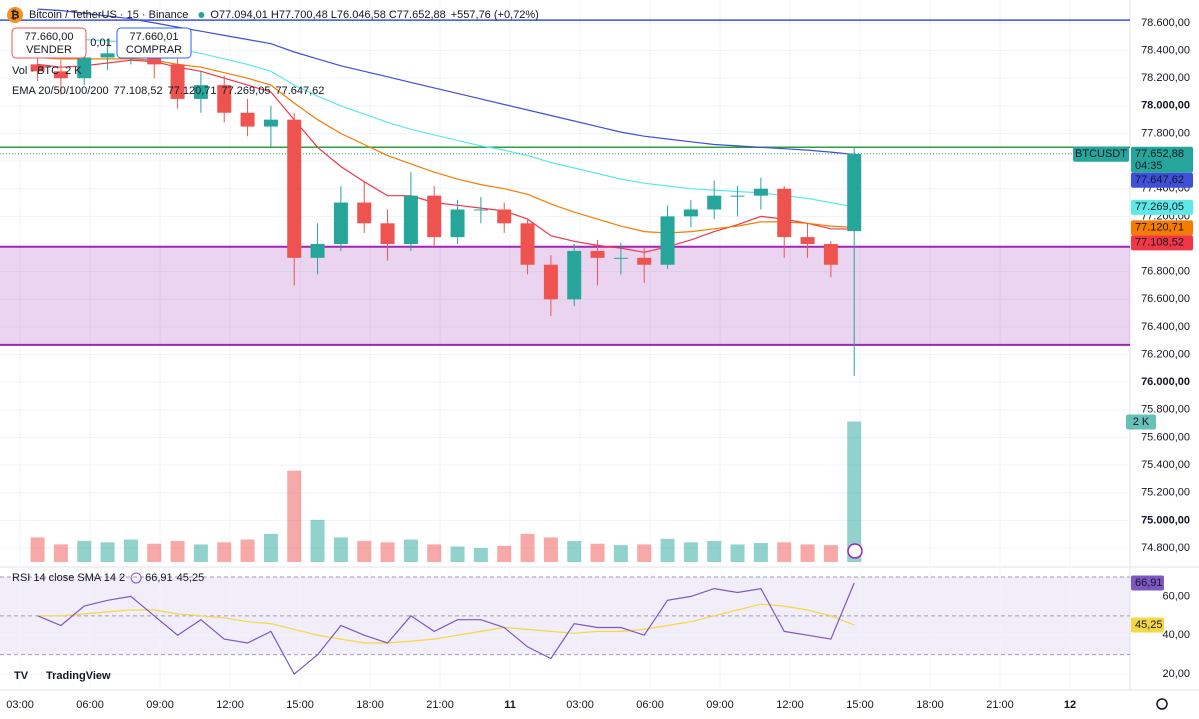 Image resolution: width=1199 pixels, height=719 pixels. I want to click on price-badge-label: 77.120,71, so click(1159, 228).